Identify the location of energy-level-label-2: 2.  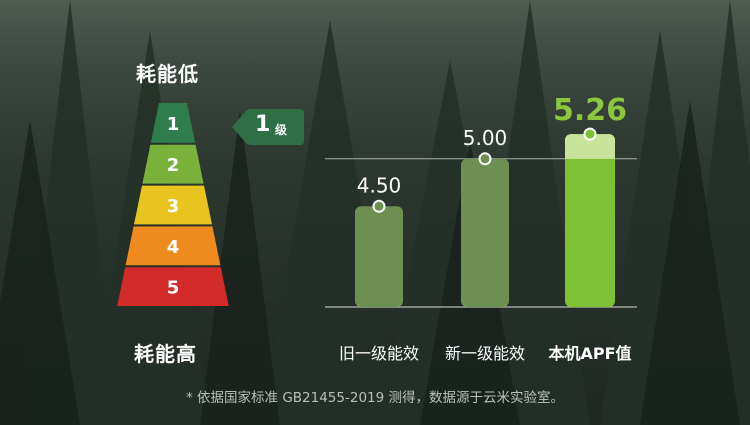
(173, 165).